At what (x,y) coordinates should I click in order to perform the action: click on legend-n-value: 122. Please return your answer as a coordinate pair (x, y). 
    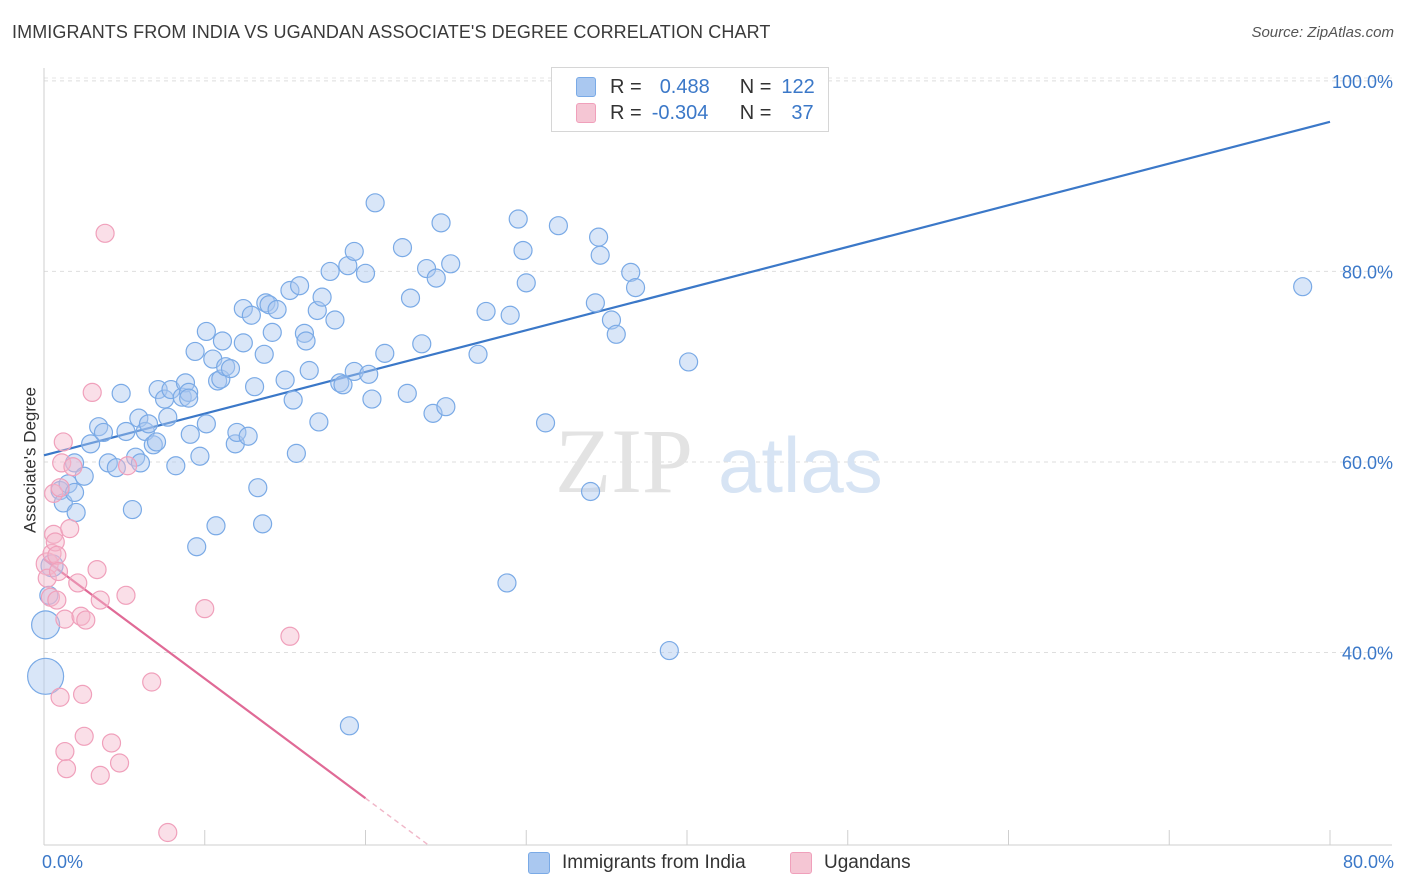
    Looking at the image, I should click on (798, 86).